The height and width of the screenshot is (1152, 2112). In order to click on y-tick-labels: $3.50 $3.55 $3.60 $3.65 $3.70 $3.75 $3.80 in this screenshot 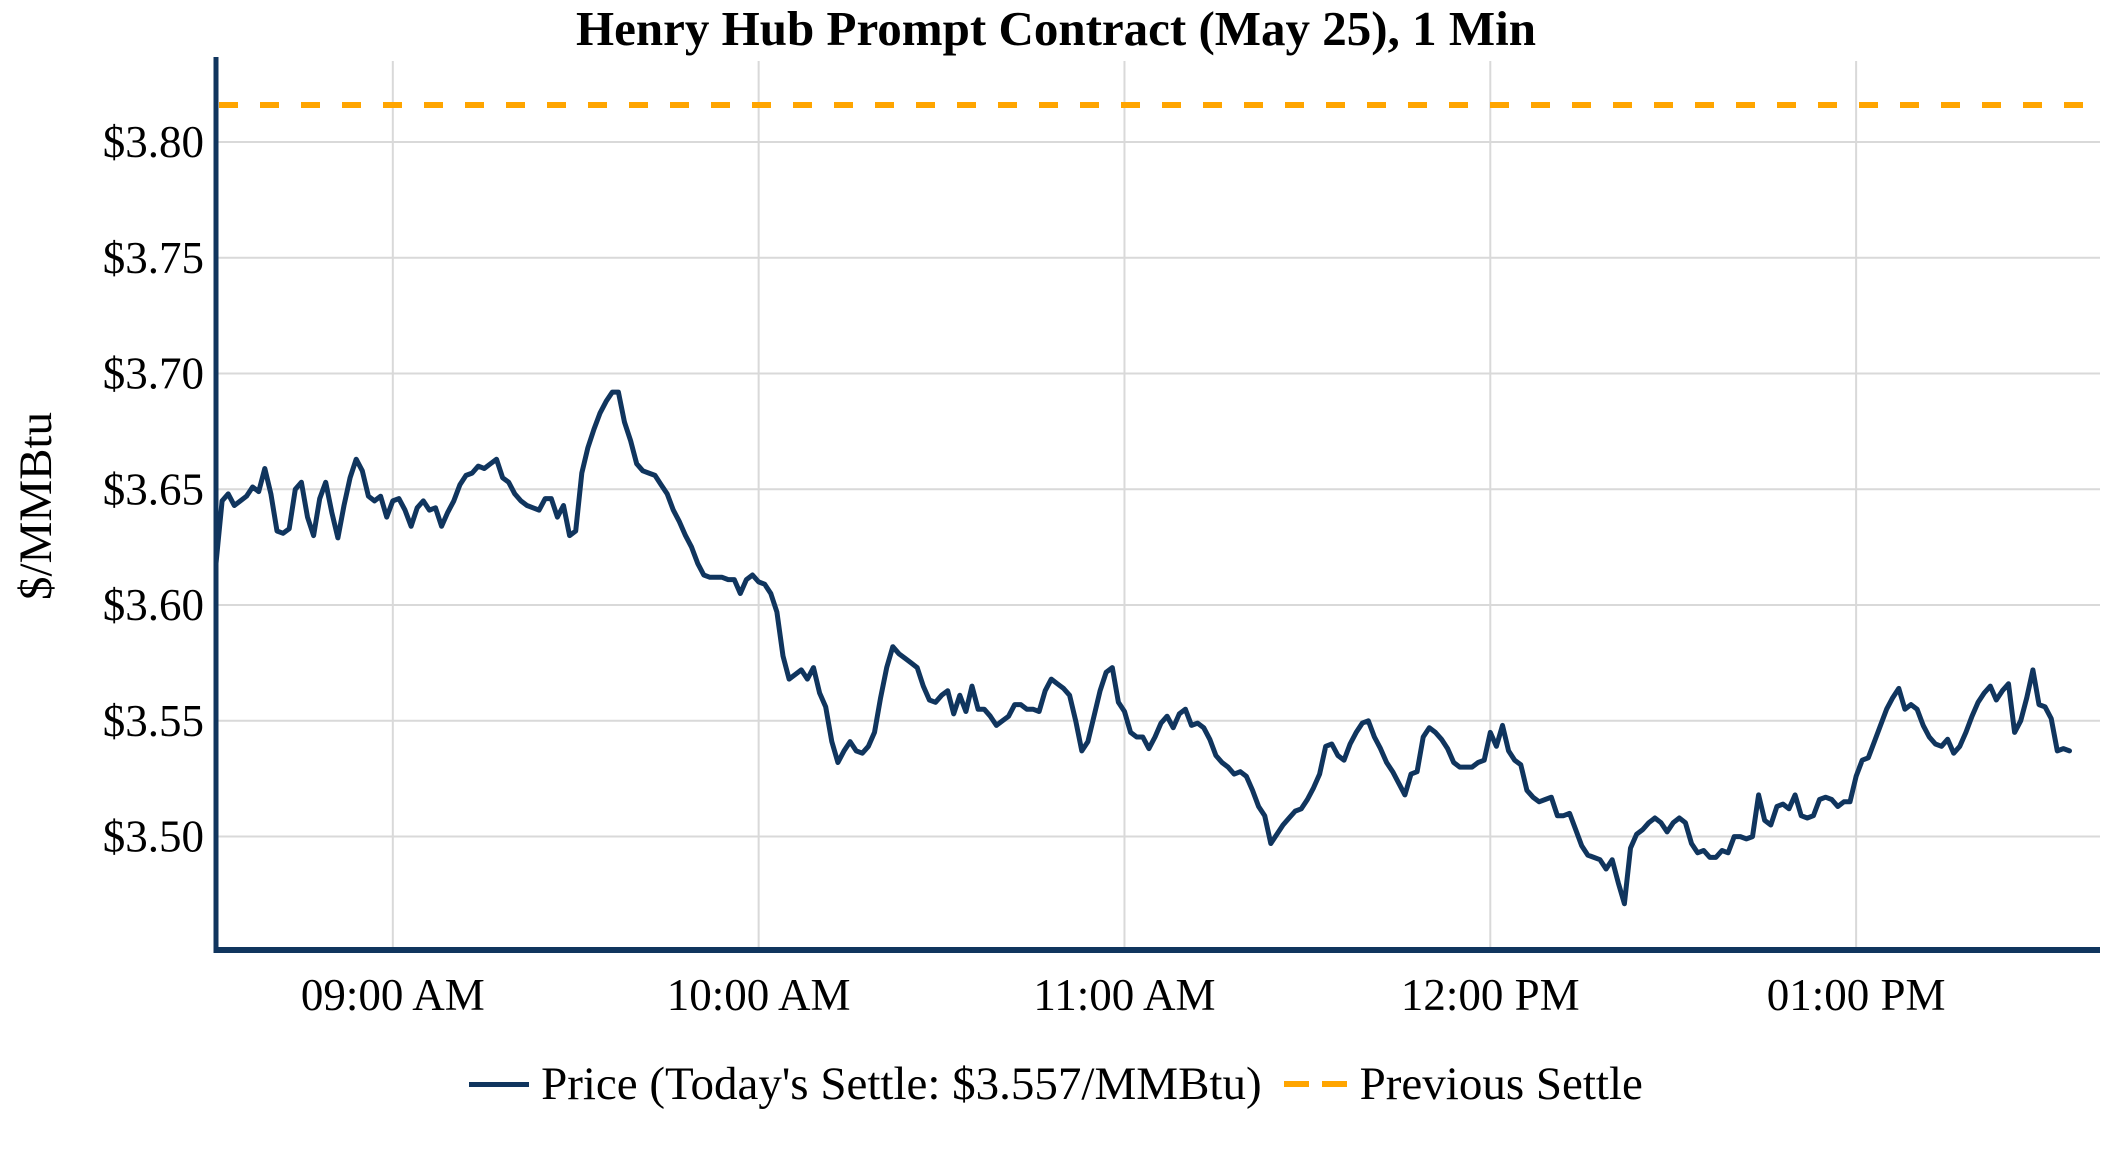, I will do `click(153, 489)`.